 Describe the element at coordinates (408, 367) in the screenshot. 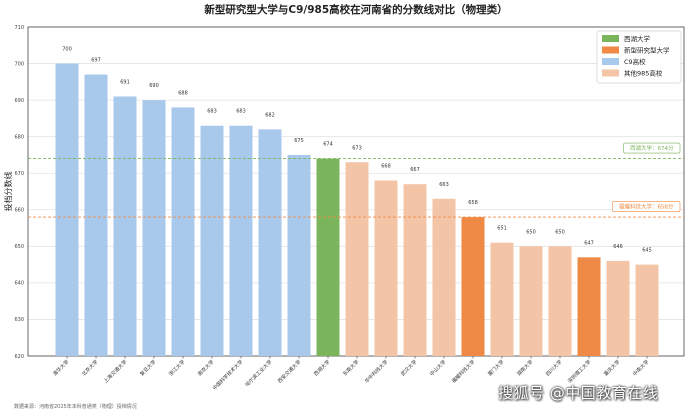

I see `x-tick-label: 武汉大学` at that location.